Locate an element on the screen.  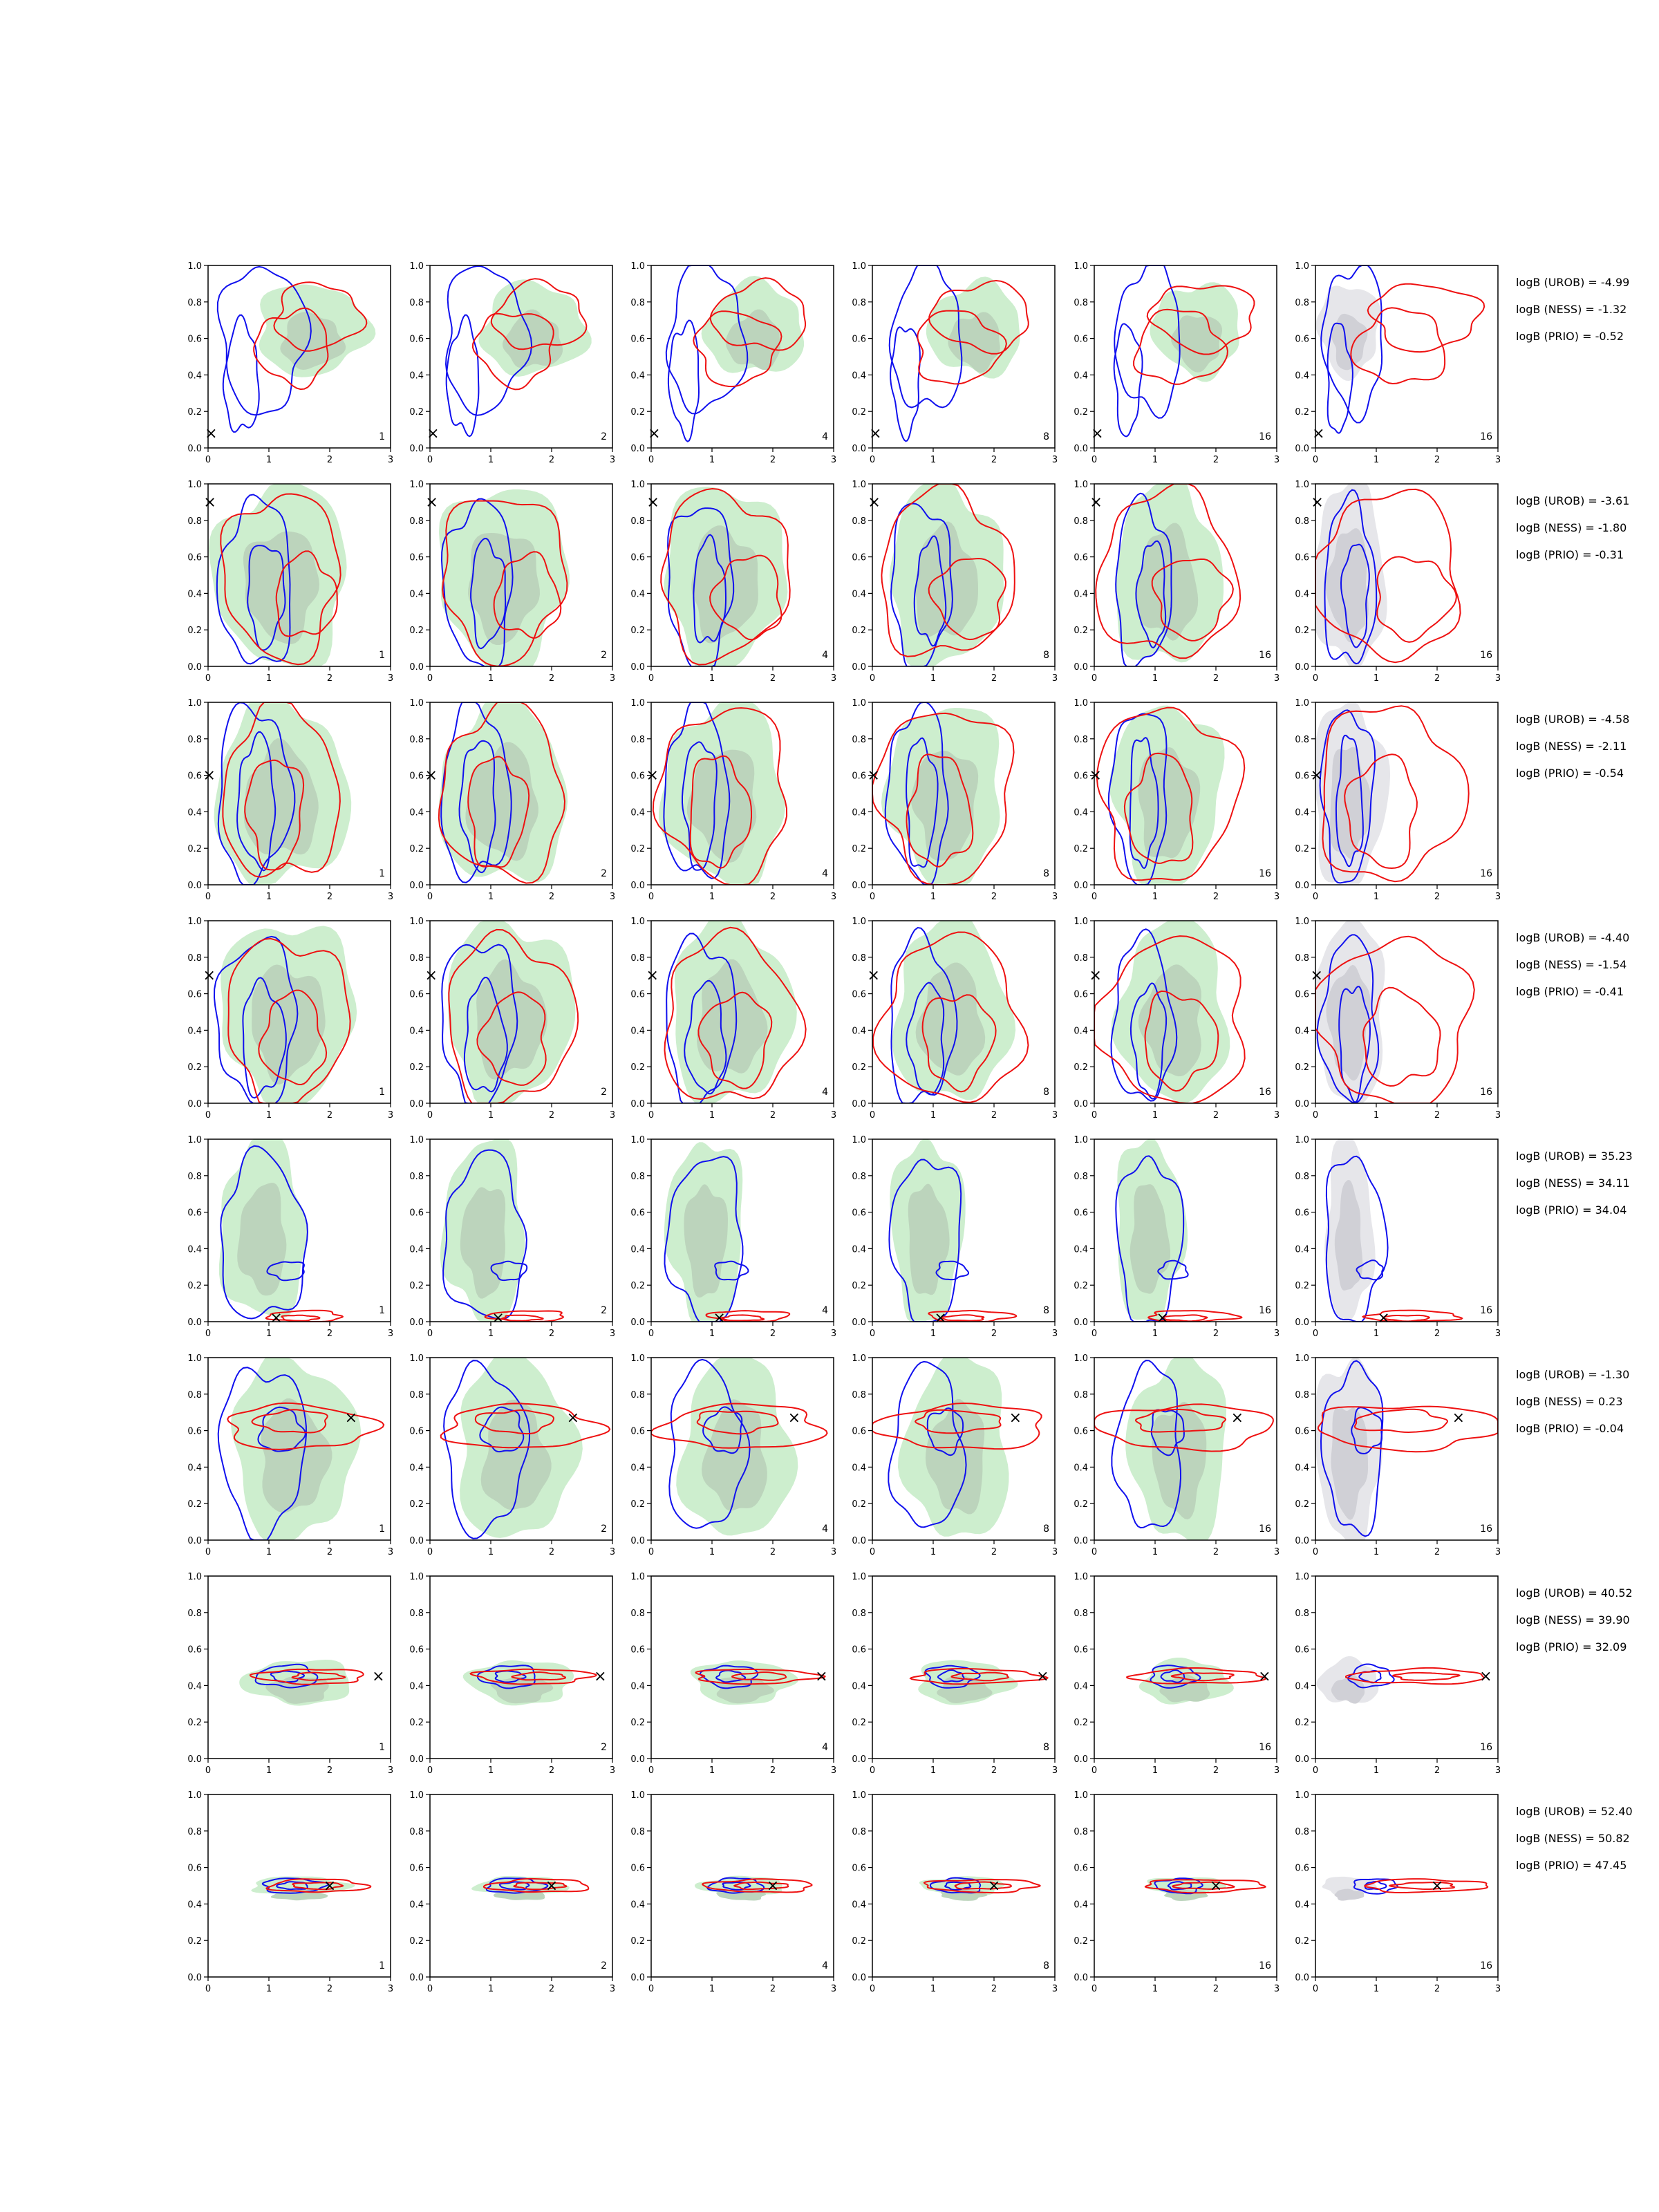
panel-r2-c2: × 0 1 2 3 0.0 0.2 0.4 0.6 0.8 1.0 2 is located at coordinates (512, 582).